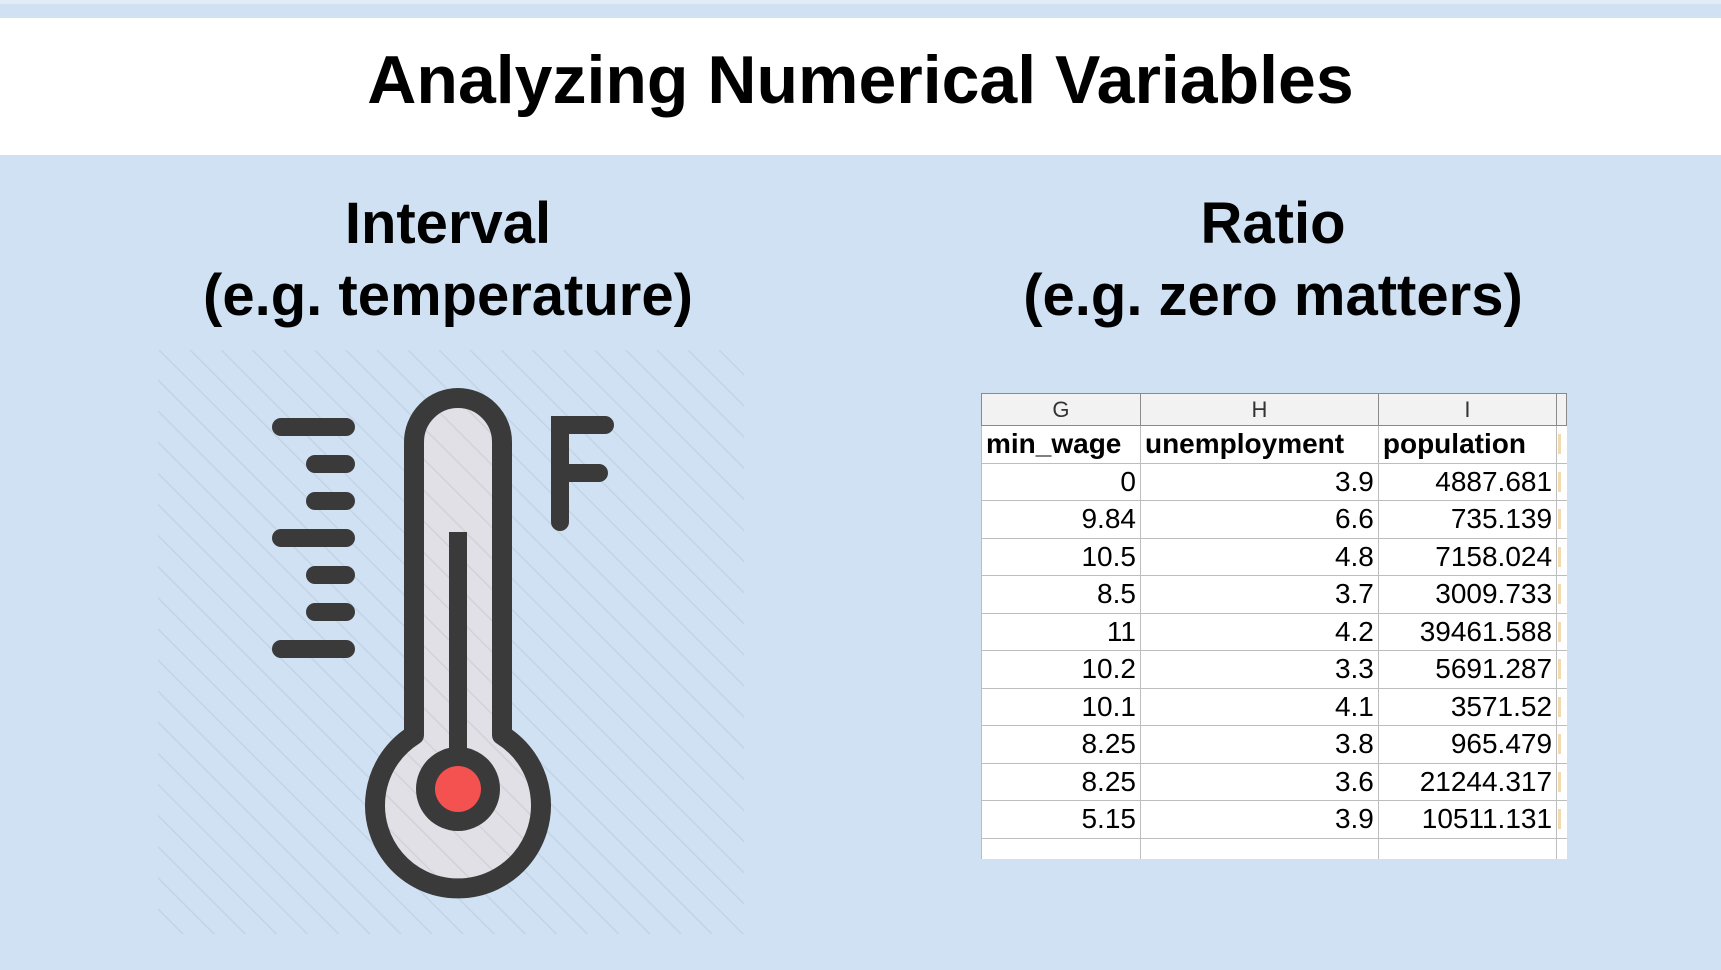  Describe the element at coordinates (1467, 481) in the screenshot. I see `cell-population: 4887.681` at that location.